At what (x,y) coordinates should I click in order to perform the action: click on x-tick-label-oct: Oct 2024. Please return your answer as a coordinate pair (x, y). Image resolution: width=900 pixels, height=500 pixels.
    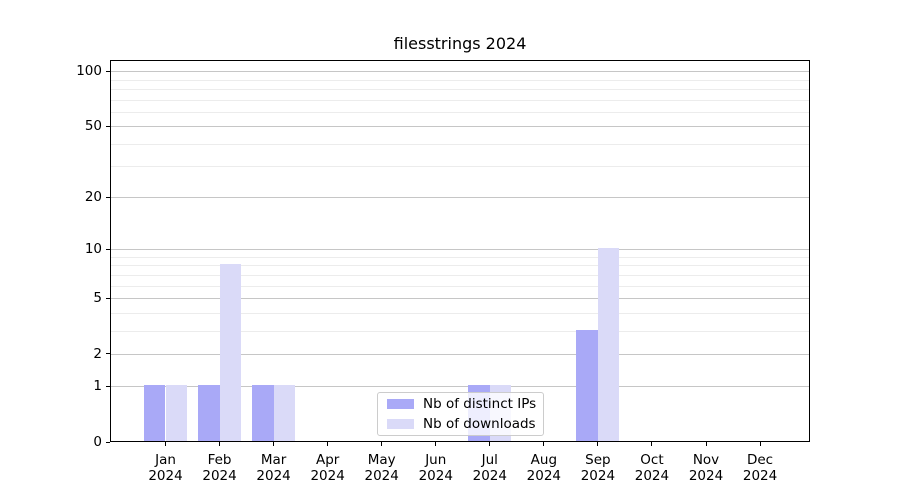
    Looking at the image, I should click on (652, 468).